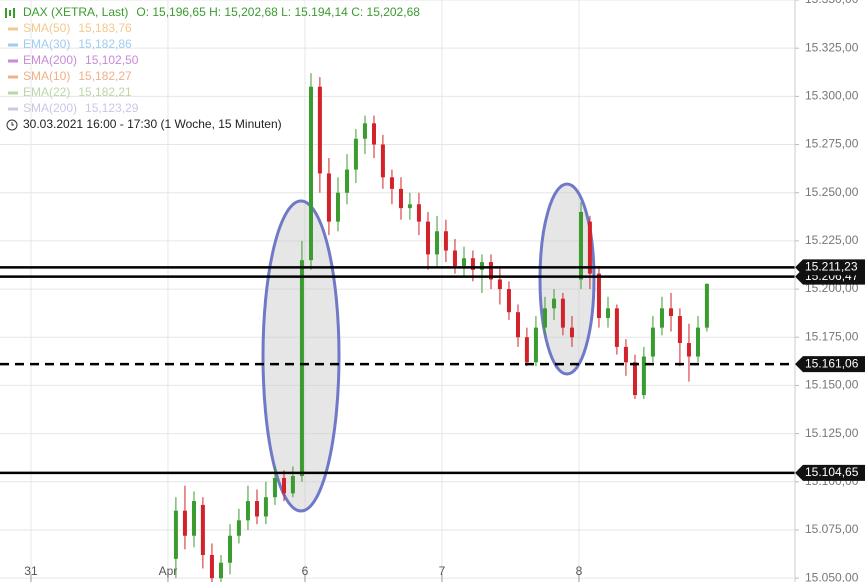 The image size is (865, 582). I want to click on indicator-value: 15,182,21, so click(105, 92).